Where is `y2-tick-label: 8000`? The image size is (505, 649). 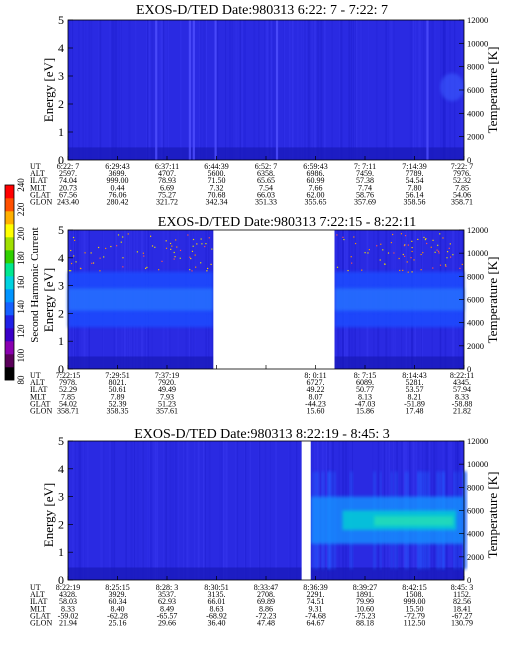
y2-tick-label: 8000 is located at coordinates (475, 67).